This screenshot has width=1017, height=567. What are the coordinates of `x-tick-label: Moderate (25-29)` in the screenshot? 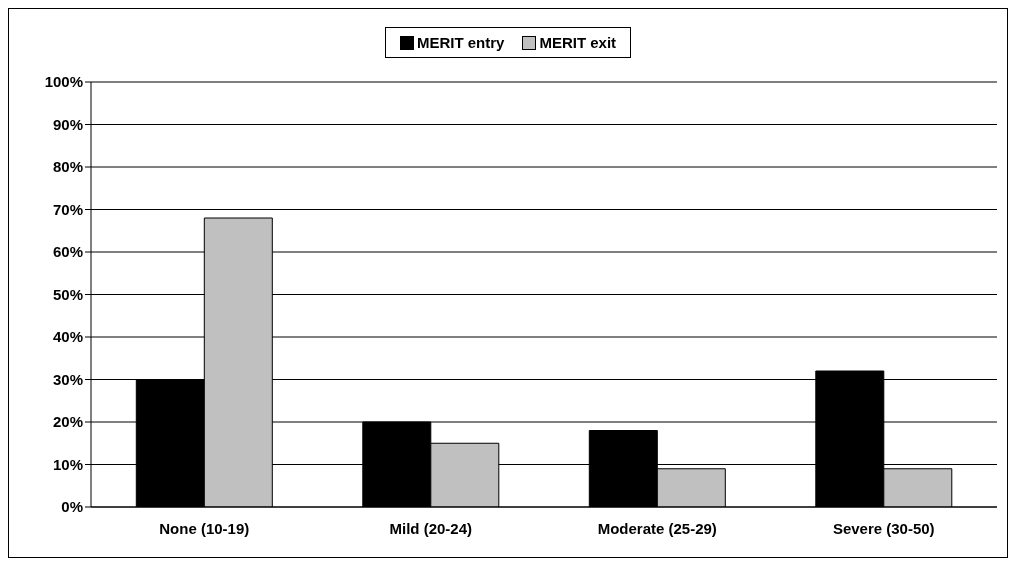 It's located at (657, 528).